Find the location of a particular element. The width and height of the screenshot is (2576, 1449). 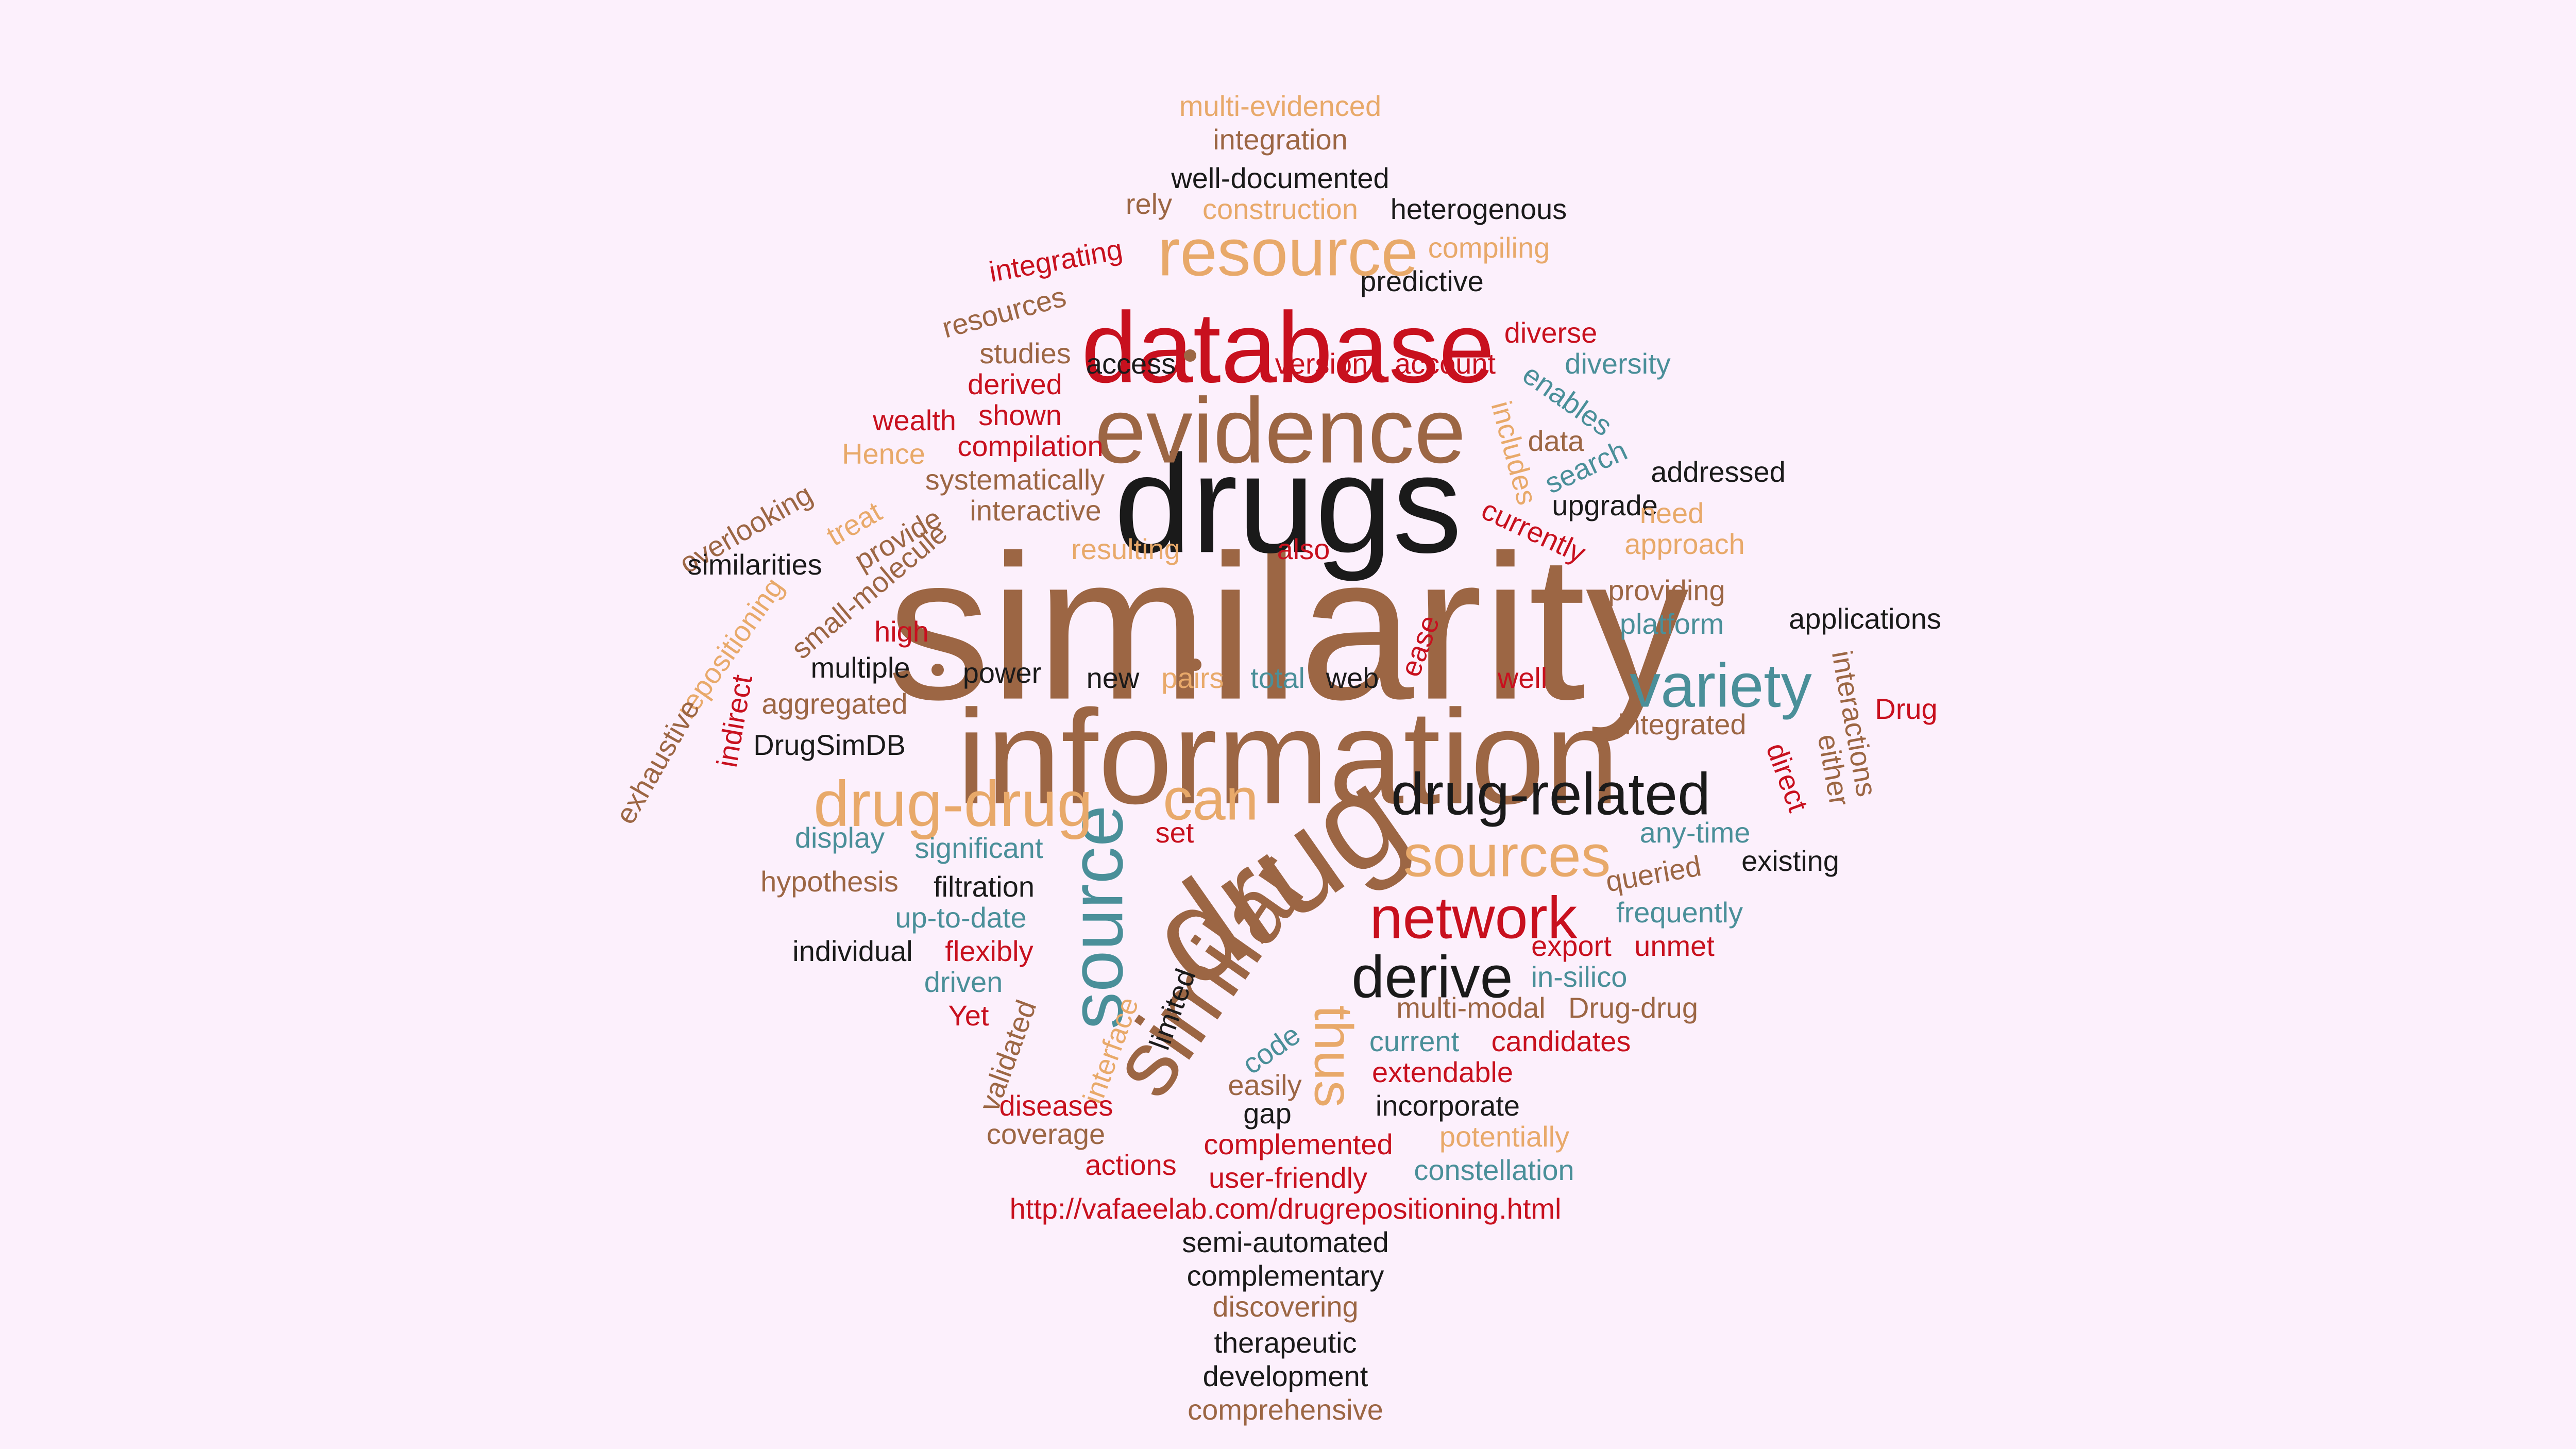

word-actions: actions is located at coordinates (1130, 1165).